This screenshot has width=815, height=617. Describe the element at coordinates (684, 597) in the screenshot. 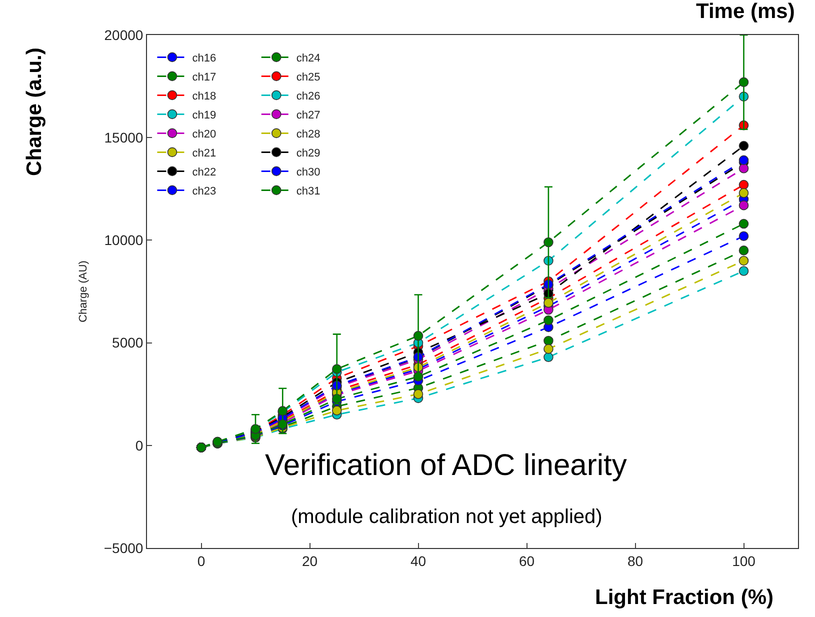

I see `x-axis-title: Light Fraction (%)` at that location.